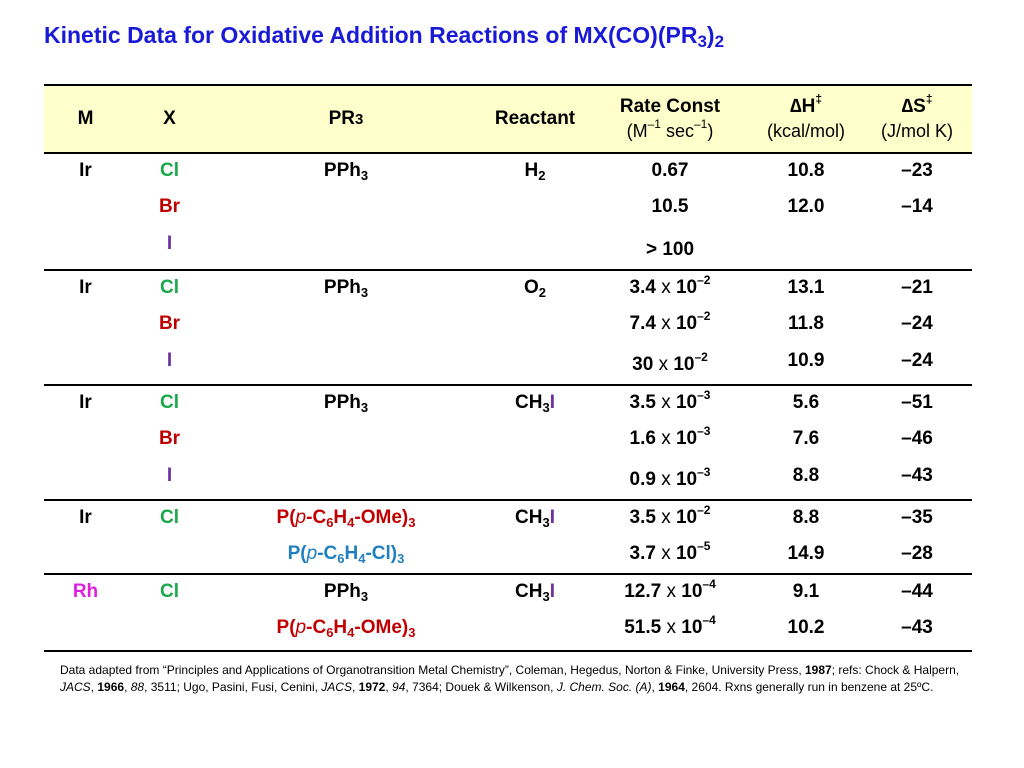  What do you see at coordinates (535, 288) in the screenshot?
I see `reactant-cell: O2` at bounding box center [535, 288].